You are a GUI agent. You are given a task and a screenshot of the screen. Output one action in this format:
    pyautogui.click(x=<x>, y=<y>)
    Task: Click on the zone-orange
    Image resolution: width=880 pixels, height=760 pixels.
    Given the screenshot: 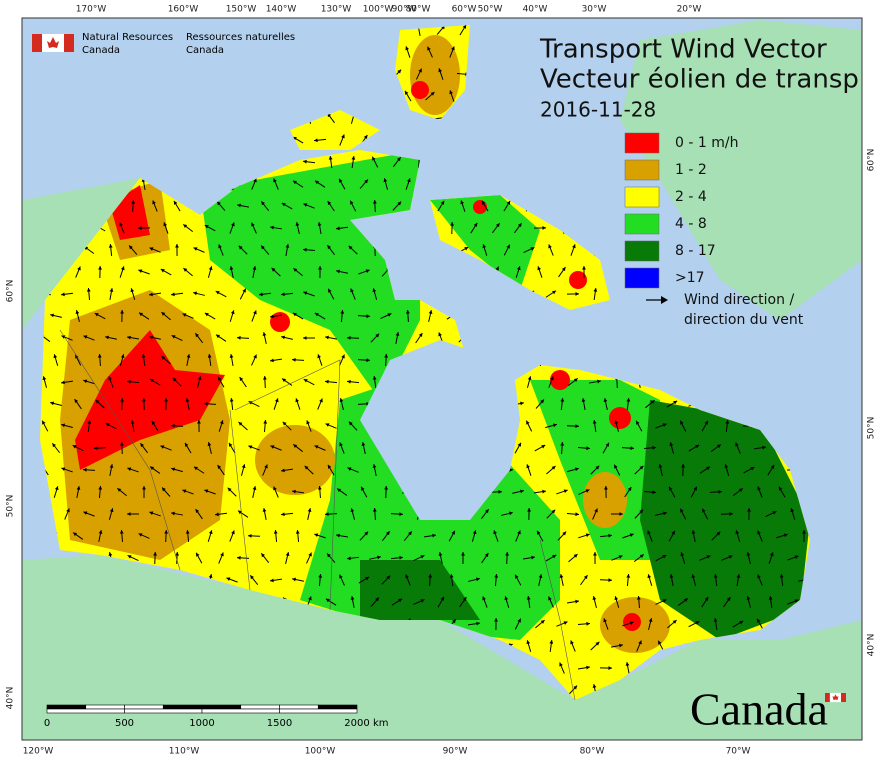 What is the action you would take?
    pyautogui.click(x=295, y=460)
    